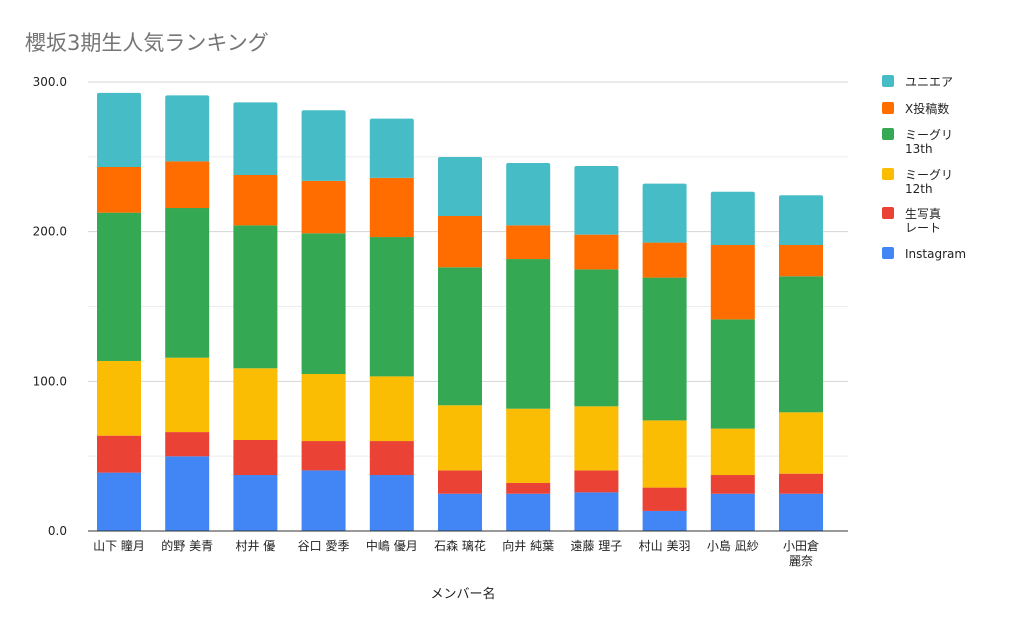 The image size is (1024, 637). What do you see at coordinates (665, 546) in the screenshot?
I see `x-tick-label: 村山 美羽` at bounding box center [665, 546].